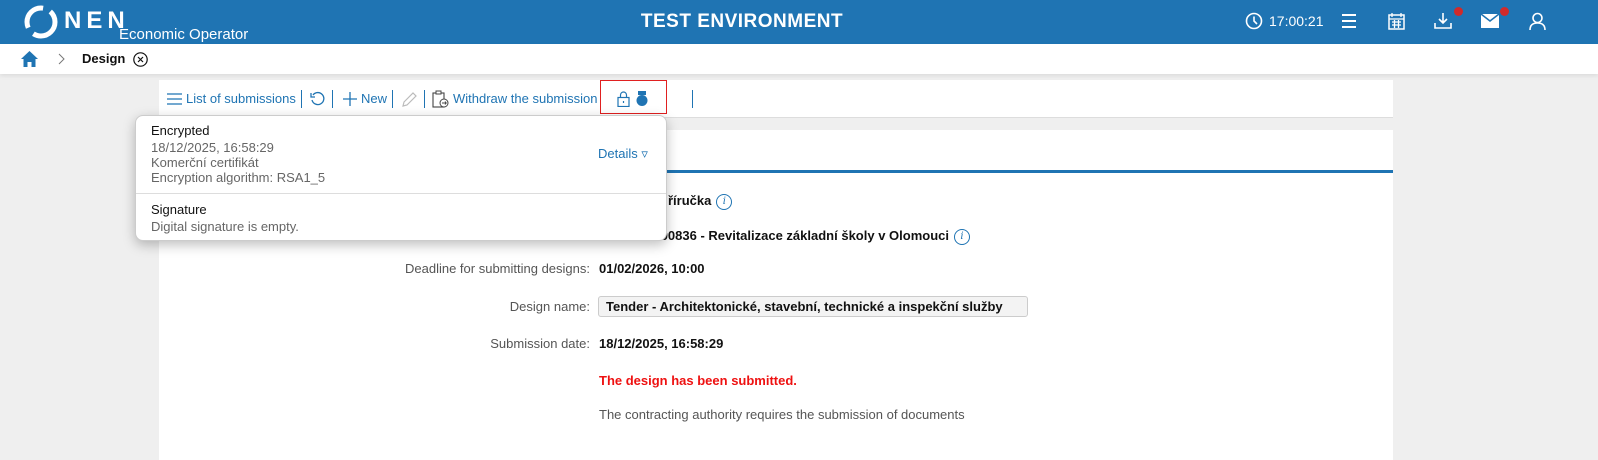 This screenshot has height=460, width=1598. Describe the element at coordinates (652, 268) in the screenshot. I see `deadline-value: 01/02/2026, 10:00` at that location.